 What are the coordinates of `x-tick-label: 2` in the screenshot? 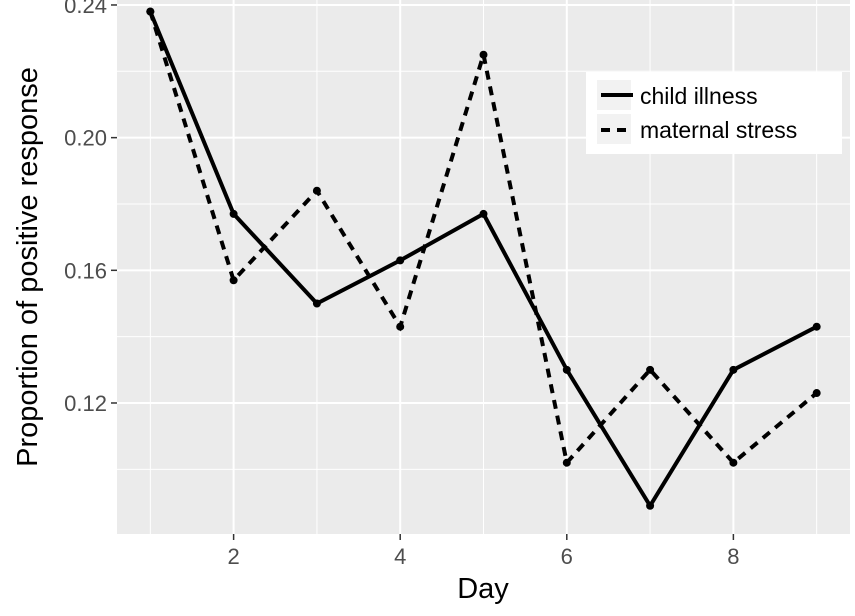 It's located at (233, 556).